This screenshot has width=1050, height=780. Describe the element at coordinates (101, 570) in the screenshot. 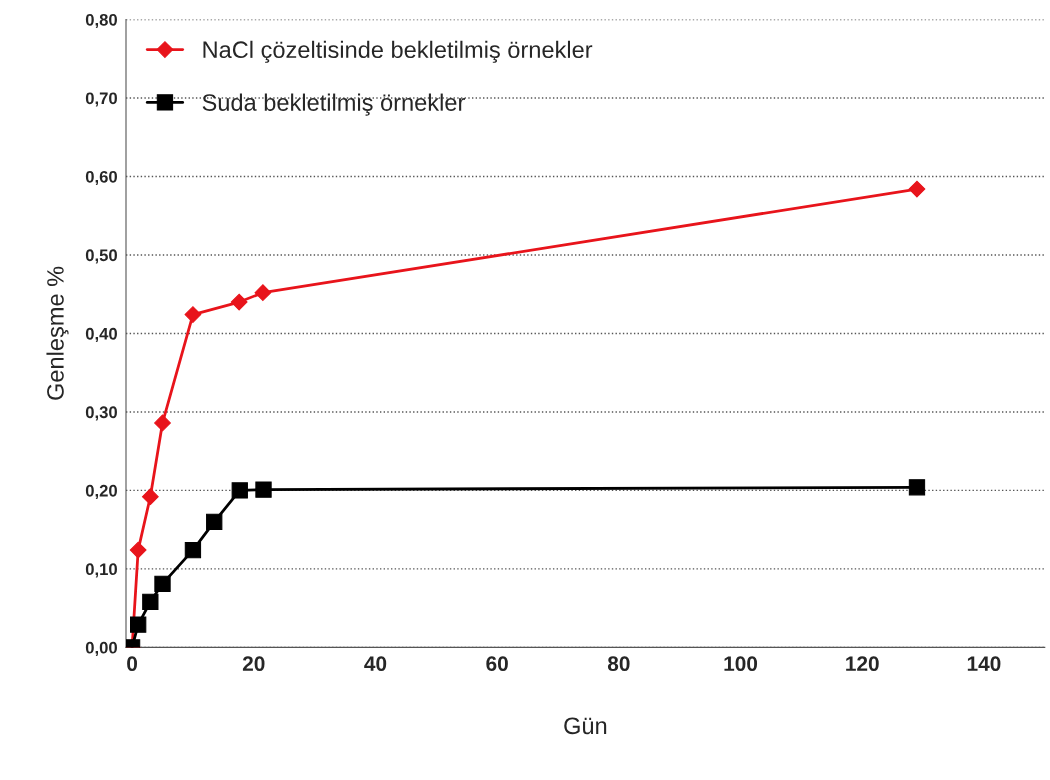

I see `y-tick-label: 0,10` at that location.